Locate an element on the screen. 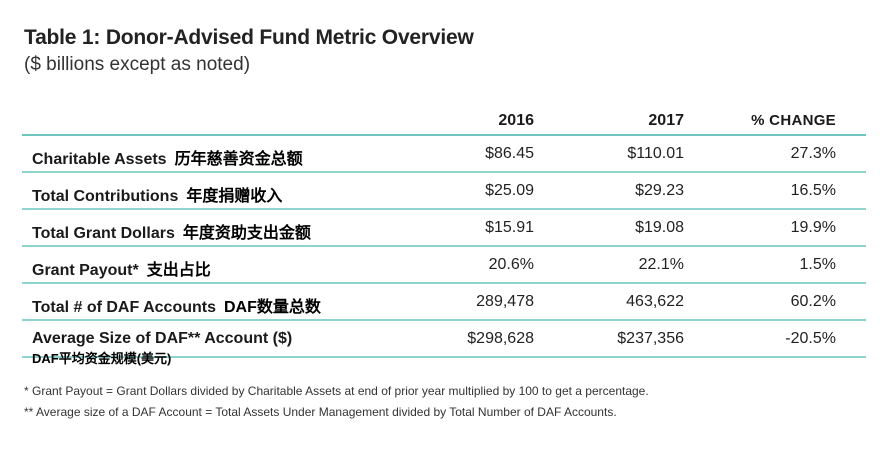  cell-change: 16.5% is located at coordinates (813, 190).